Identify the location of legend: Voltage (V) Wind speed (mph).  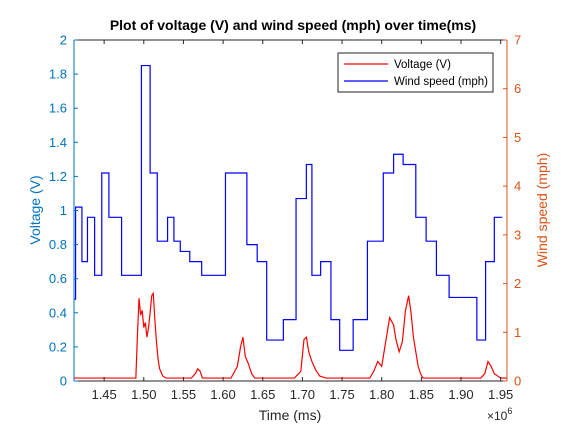
(415, 72).